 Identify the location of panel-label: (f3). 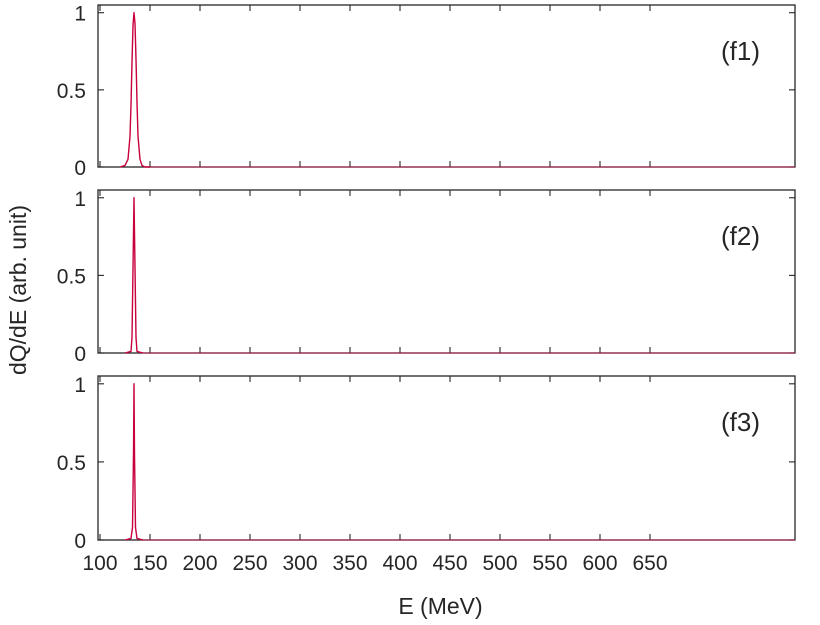
(740, 422).